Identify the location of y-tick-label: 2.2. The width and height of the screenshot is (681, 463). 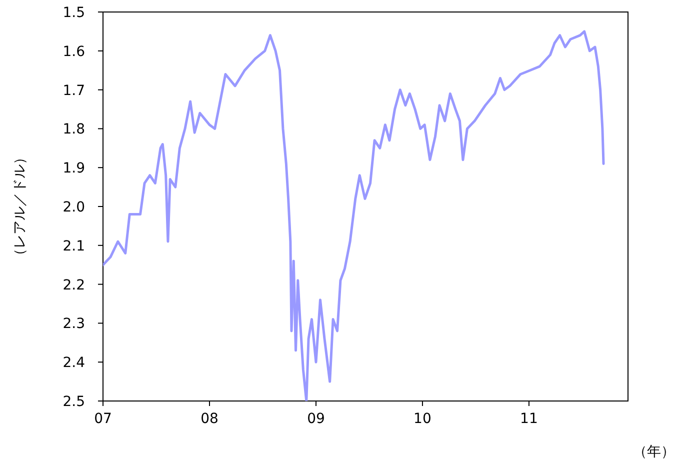
(73, 285).